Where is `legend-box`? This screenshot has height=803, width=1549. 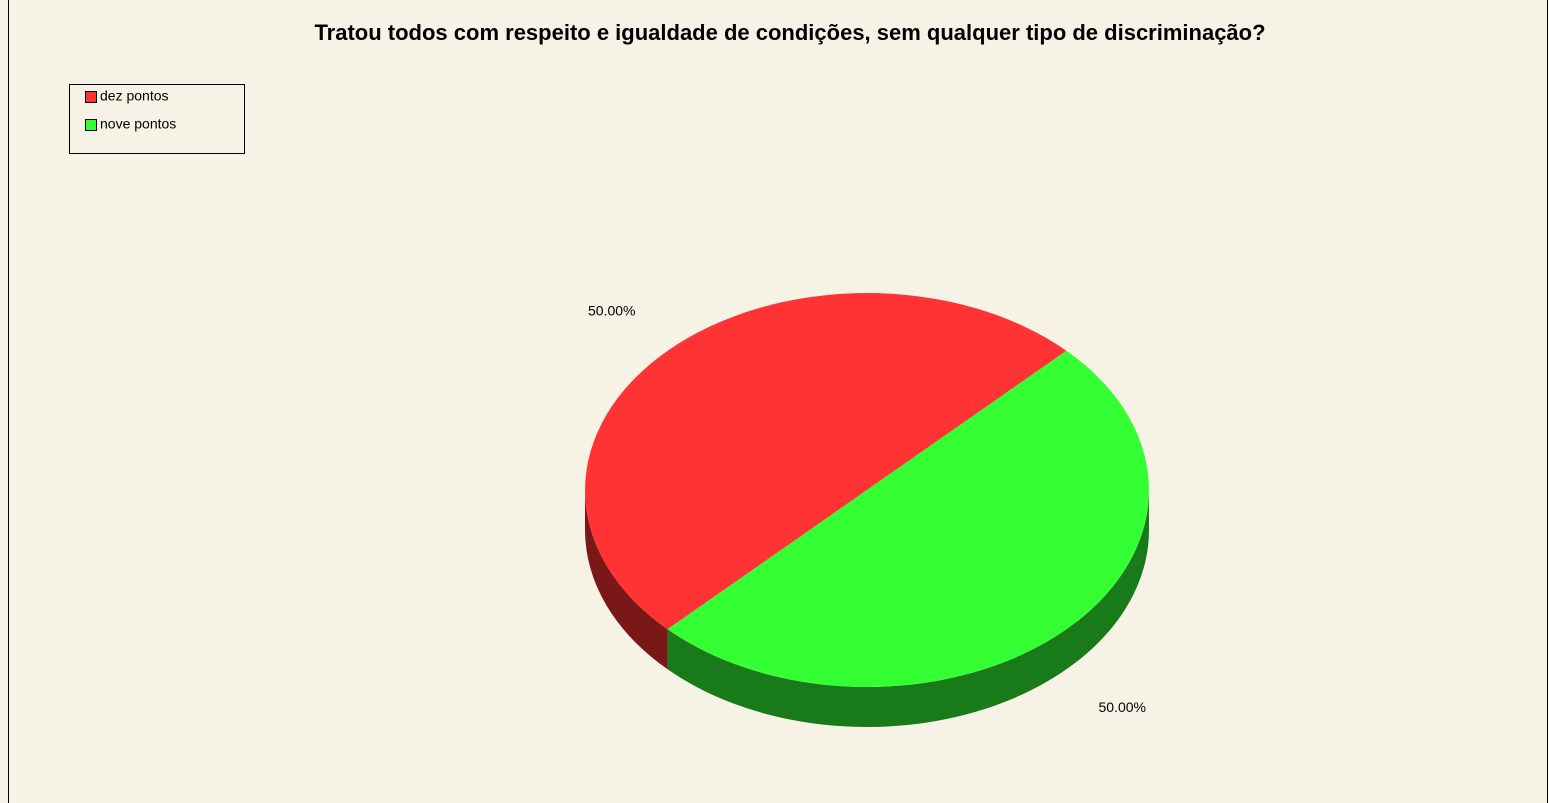 legend-box is located at coordinates (157, 119).